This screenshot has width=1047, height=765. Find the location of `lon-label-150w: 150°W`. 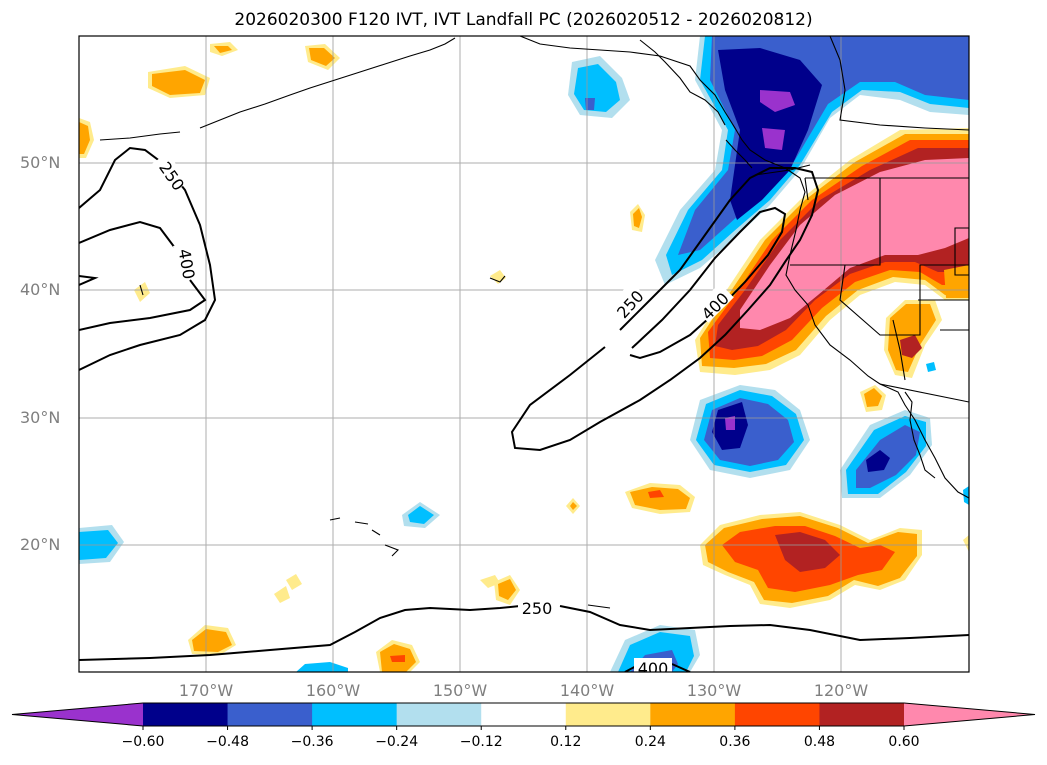

lon-label-150w: 150°W is located at coordinates (460, 690).